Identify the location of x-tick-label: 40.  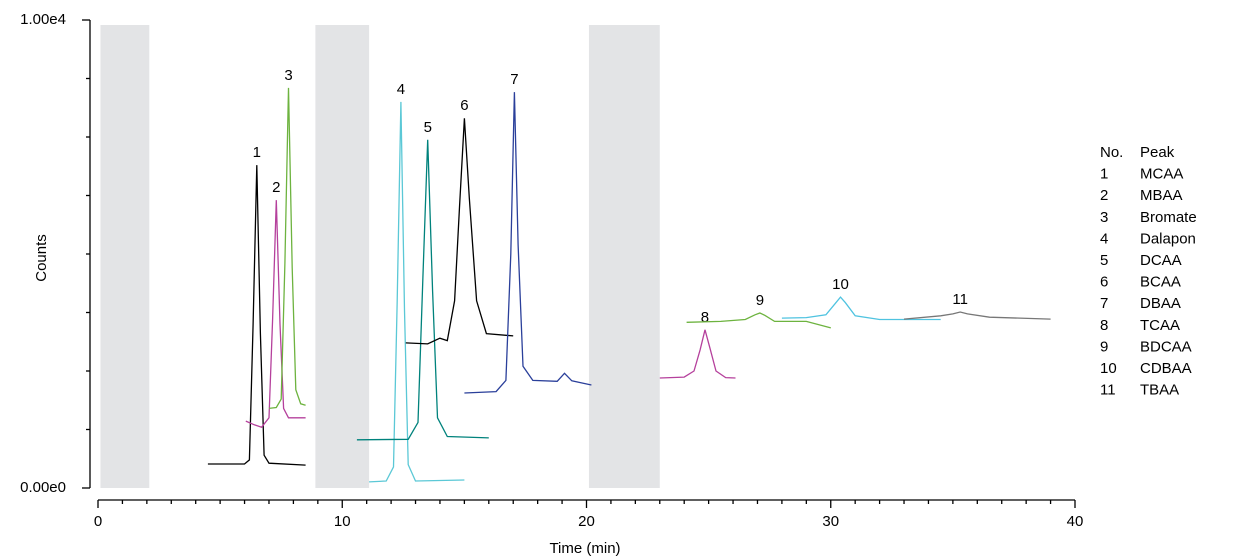
(1075, 521).